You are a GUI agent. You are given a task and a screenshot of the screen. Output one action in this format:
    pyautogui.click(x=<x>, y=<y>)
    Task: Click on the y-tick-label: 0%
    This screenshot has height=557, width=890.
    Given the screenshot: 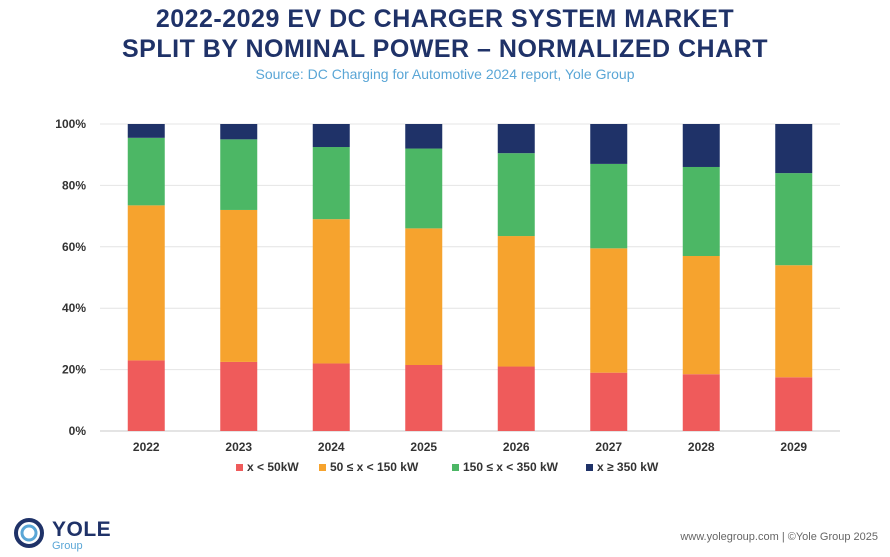 What is the action you would take?
    pyautogui.click(x=78, y=431)
    